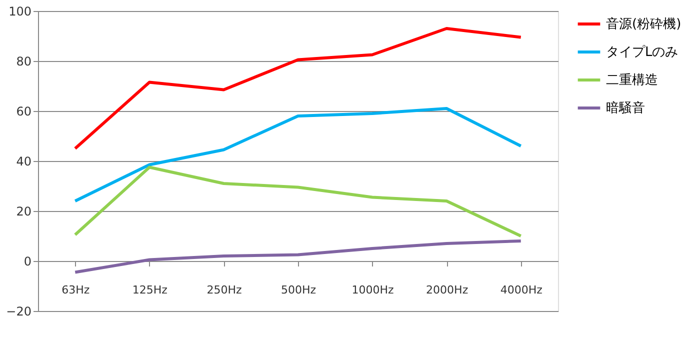 This screenshot has height=341, width=700. I want to click on y-tick-label: 20, so click(24, 211).